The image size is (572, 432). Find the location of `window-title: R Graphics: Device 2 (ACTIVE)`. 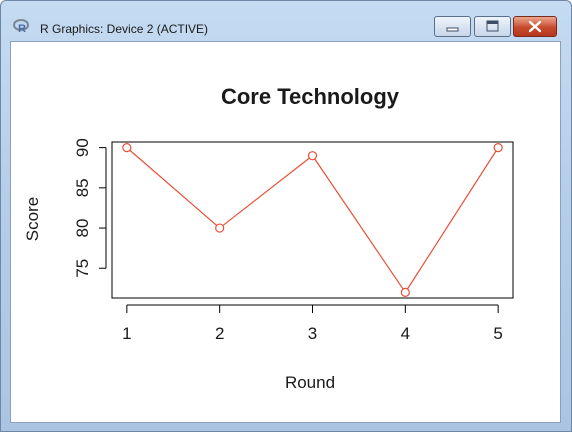

window-title: R Graphics: Device 2 (ACTIVE) is located at coordinates (124, 29).